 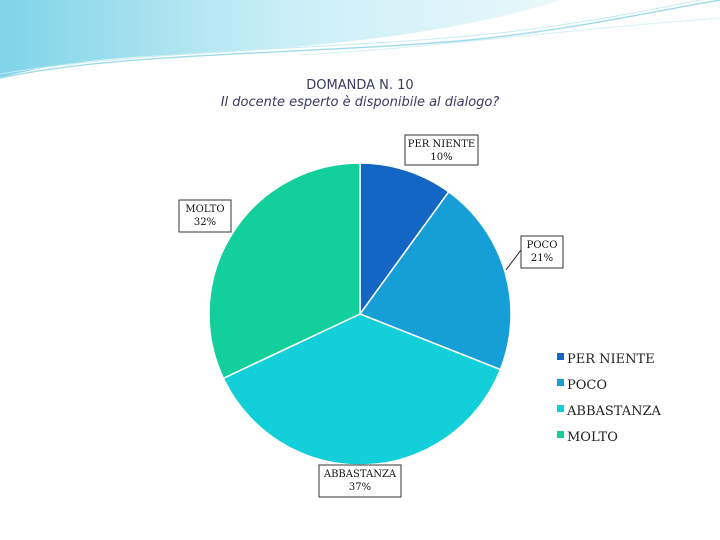 I want to click on pie-slice-poco, so click(x=435, y=280).